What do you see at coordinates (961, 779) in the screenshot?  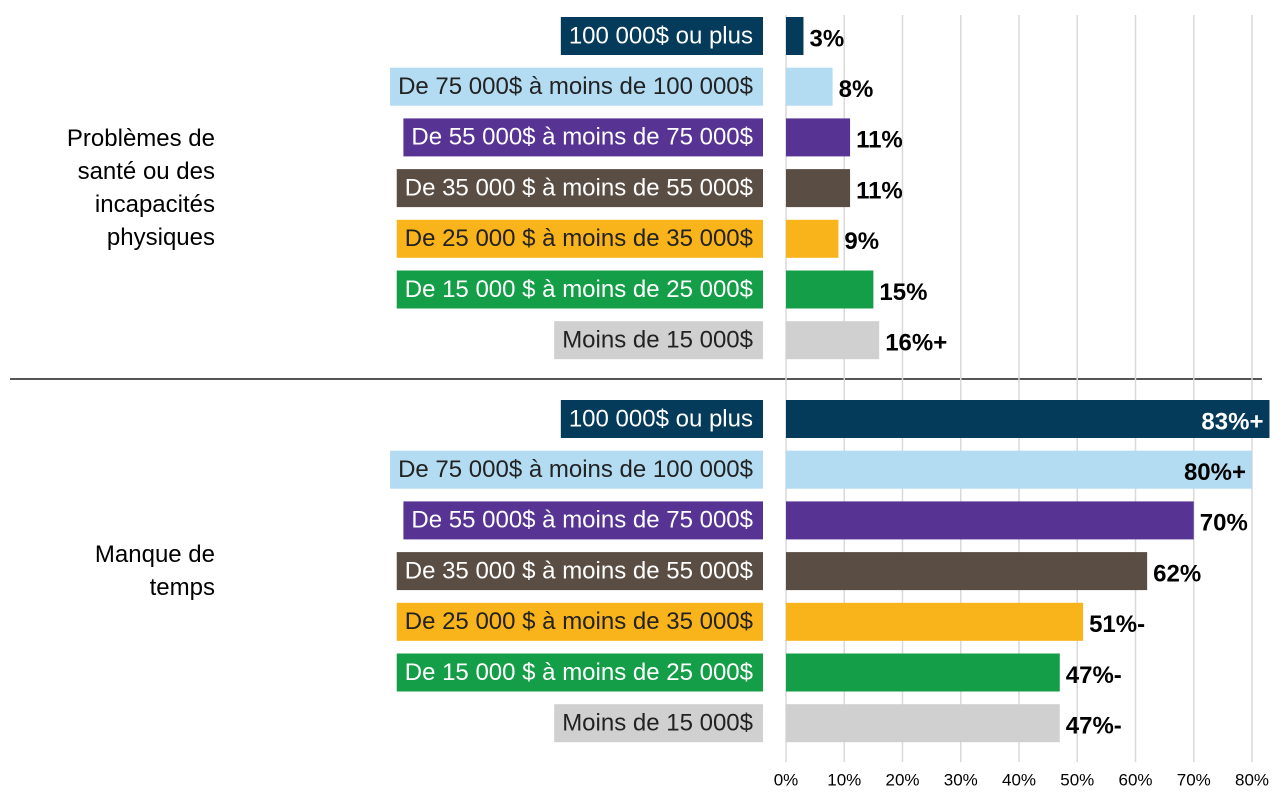 I see `x-tick-label: 30%` at bounding box center [961, 779].